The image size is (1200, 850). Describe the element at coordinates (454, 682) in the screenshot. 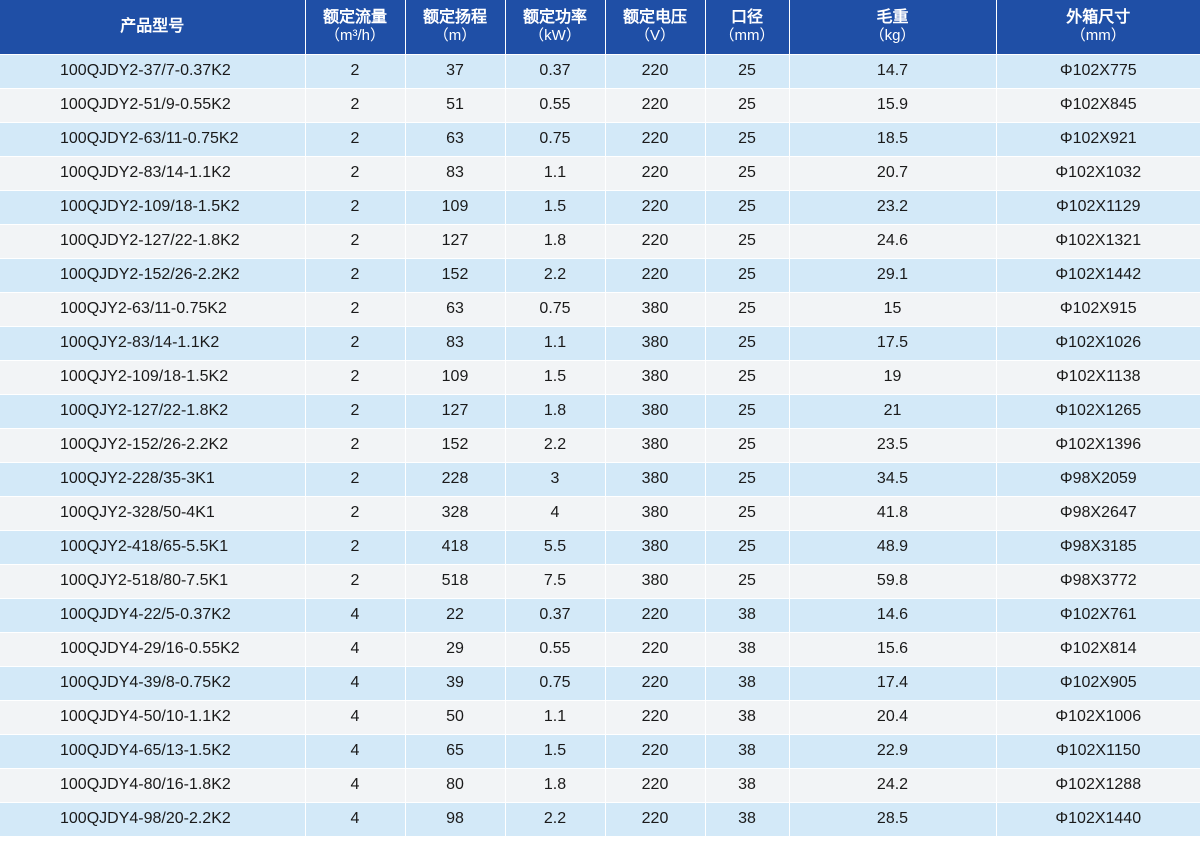

I see `cell-head: 39` at that location.